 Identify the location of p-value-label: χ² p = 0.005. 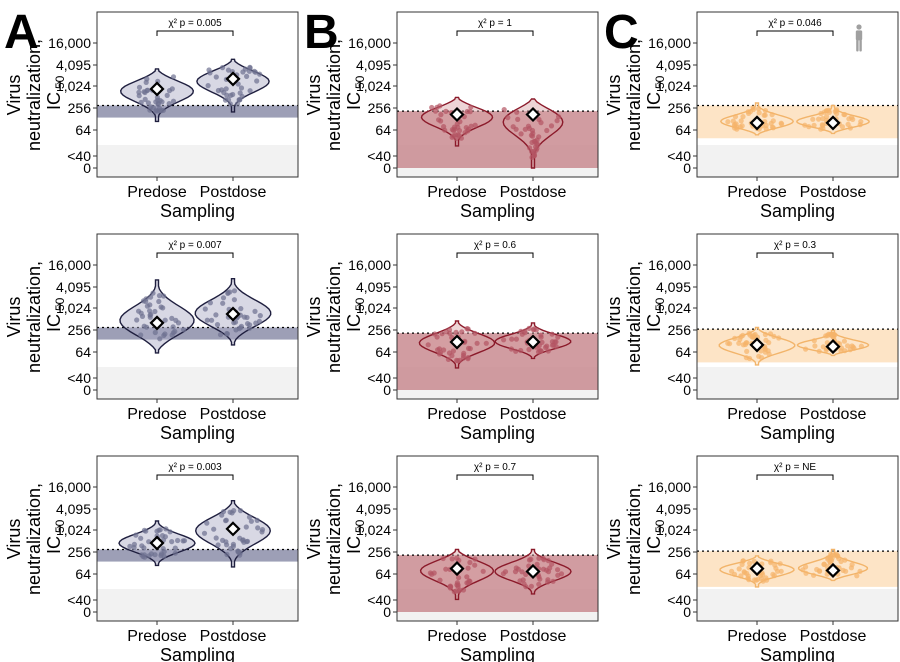
(195, 23).